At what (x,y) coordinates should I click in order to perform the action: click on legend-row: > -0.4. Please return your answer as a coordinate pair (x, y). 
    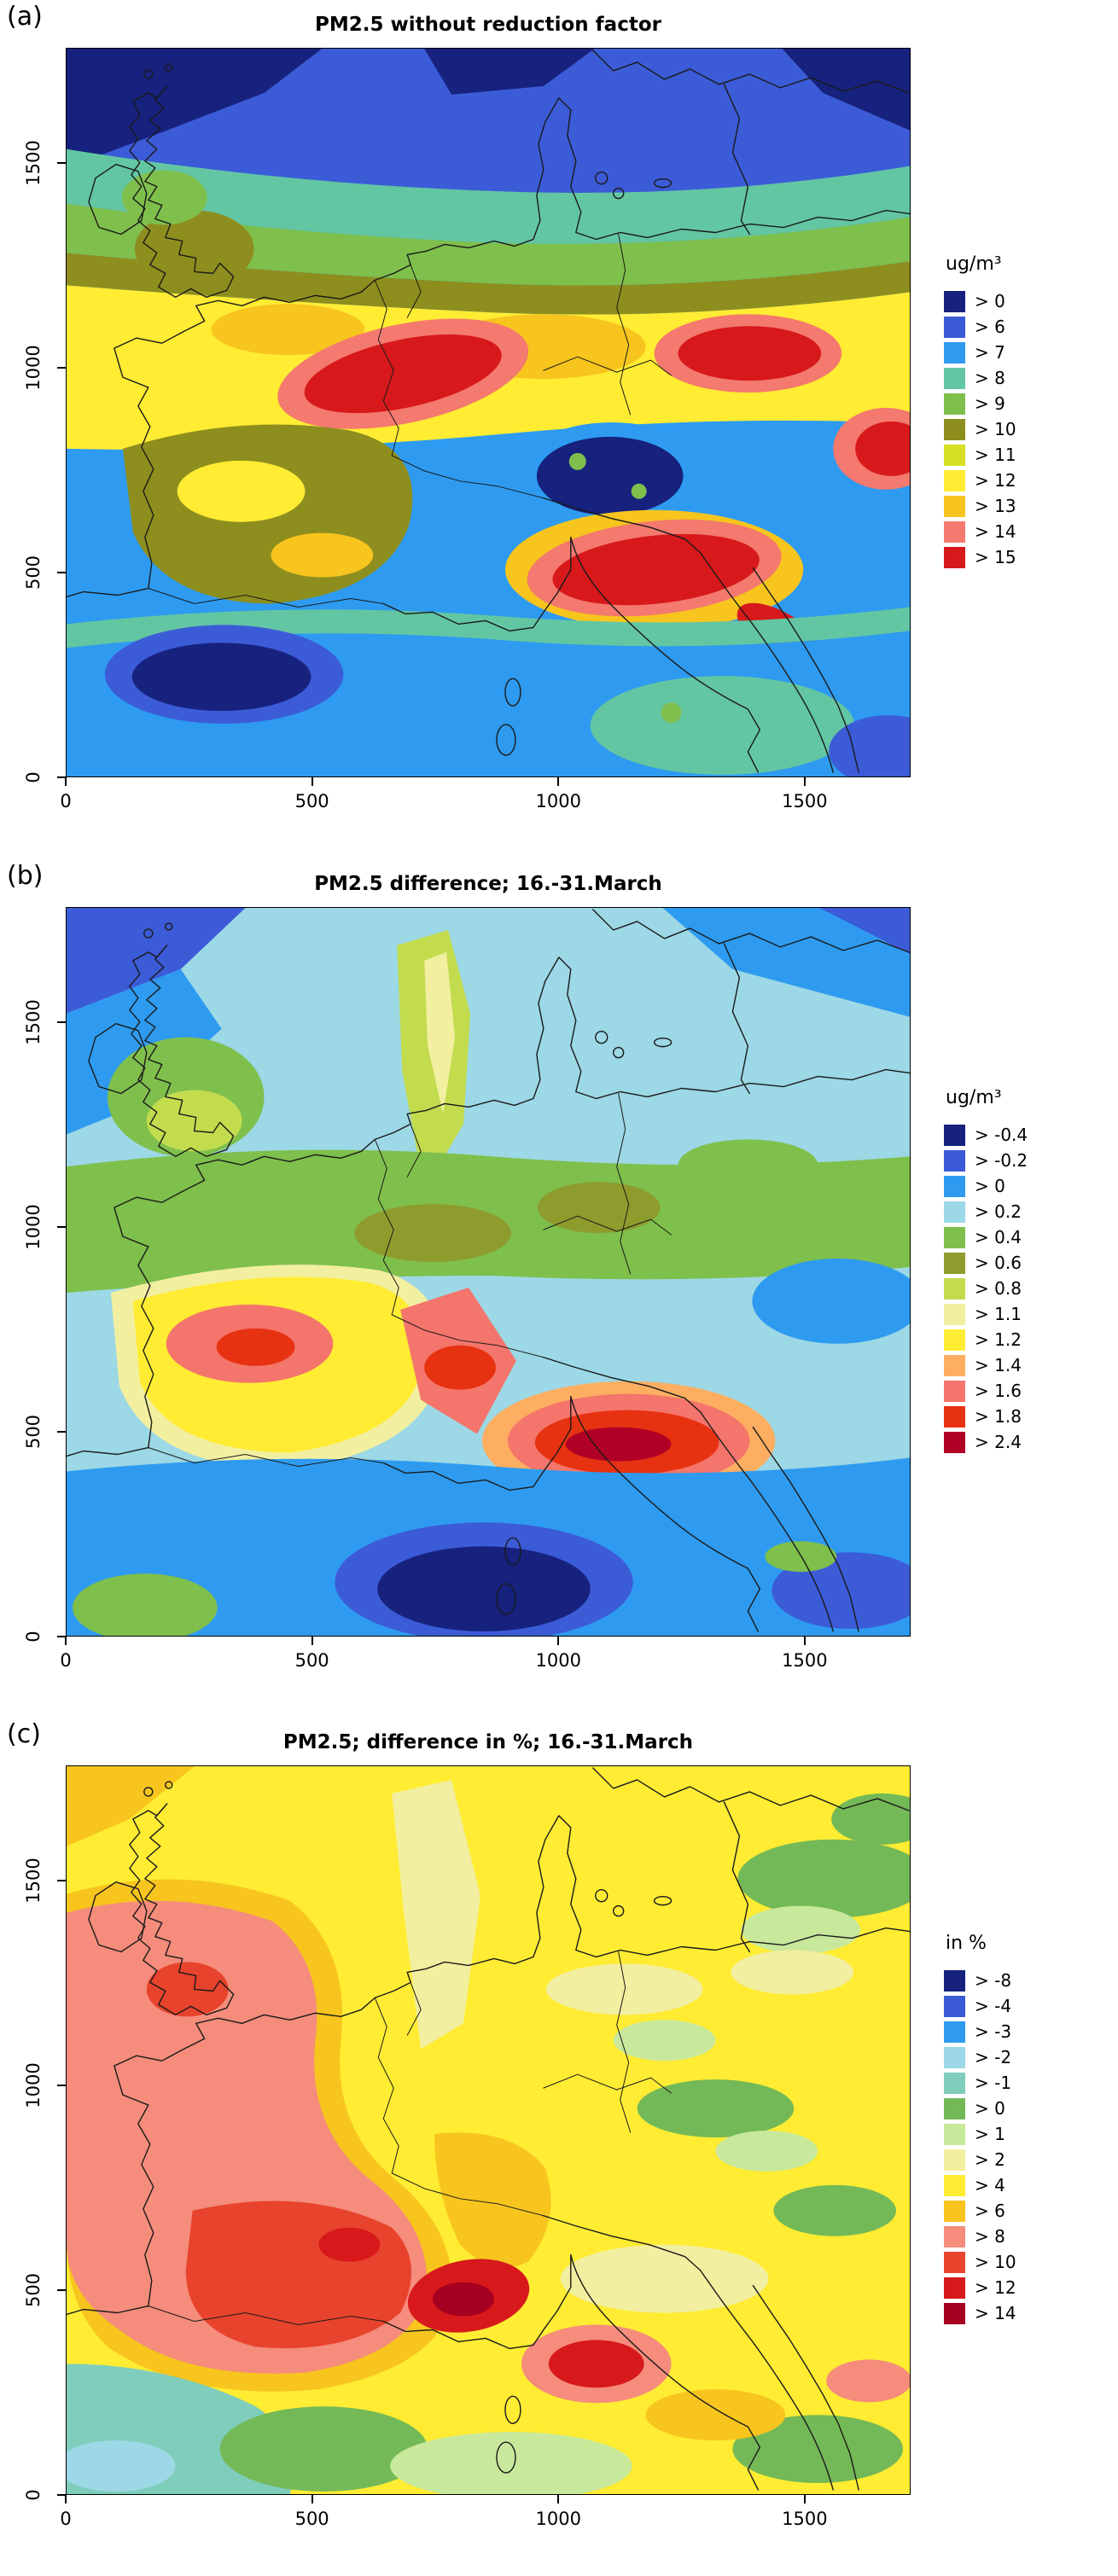
    Looking at the image, I should click on (986, 1135).